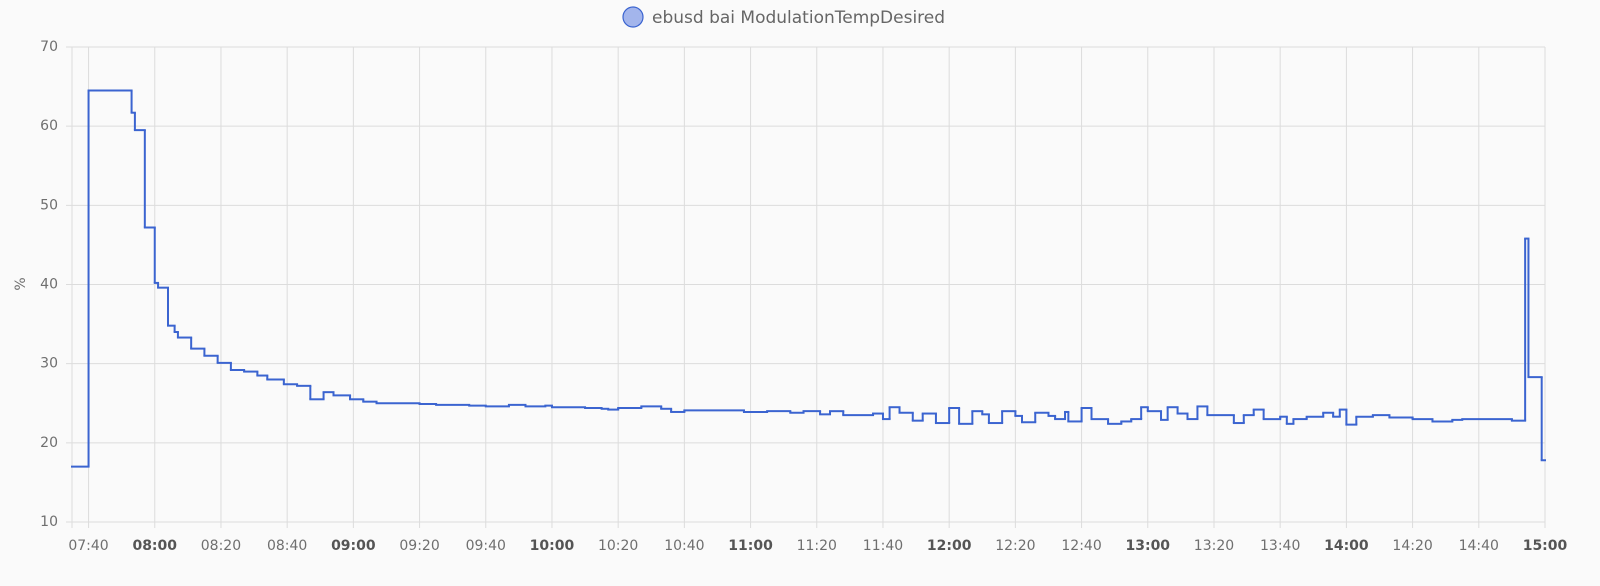 The width and height of the screenshot is (1600, 586). What do you see at coordinates (684, 546) in the screenshot?
I see `x-tick-label: 10:40` at bounding box center [684, 546].